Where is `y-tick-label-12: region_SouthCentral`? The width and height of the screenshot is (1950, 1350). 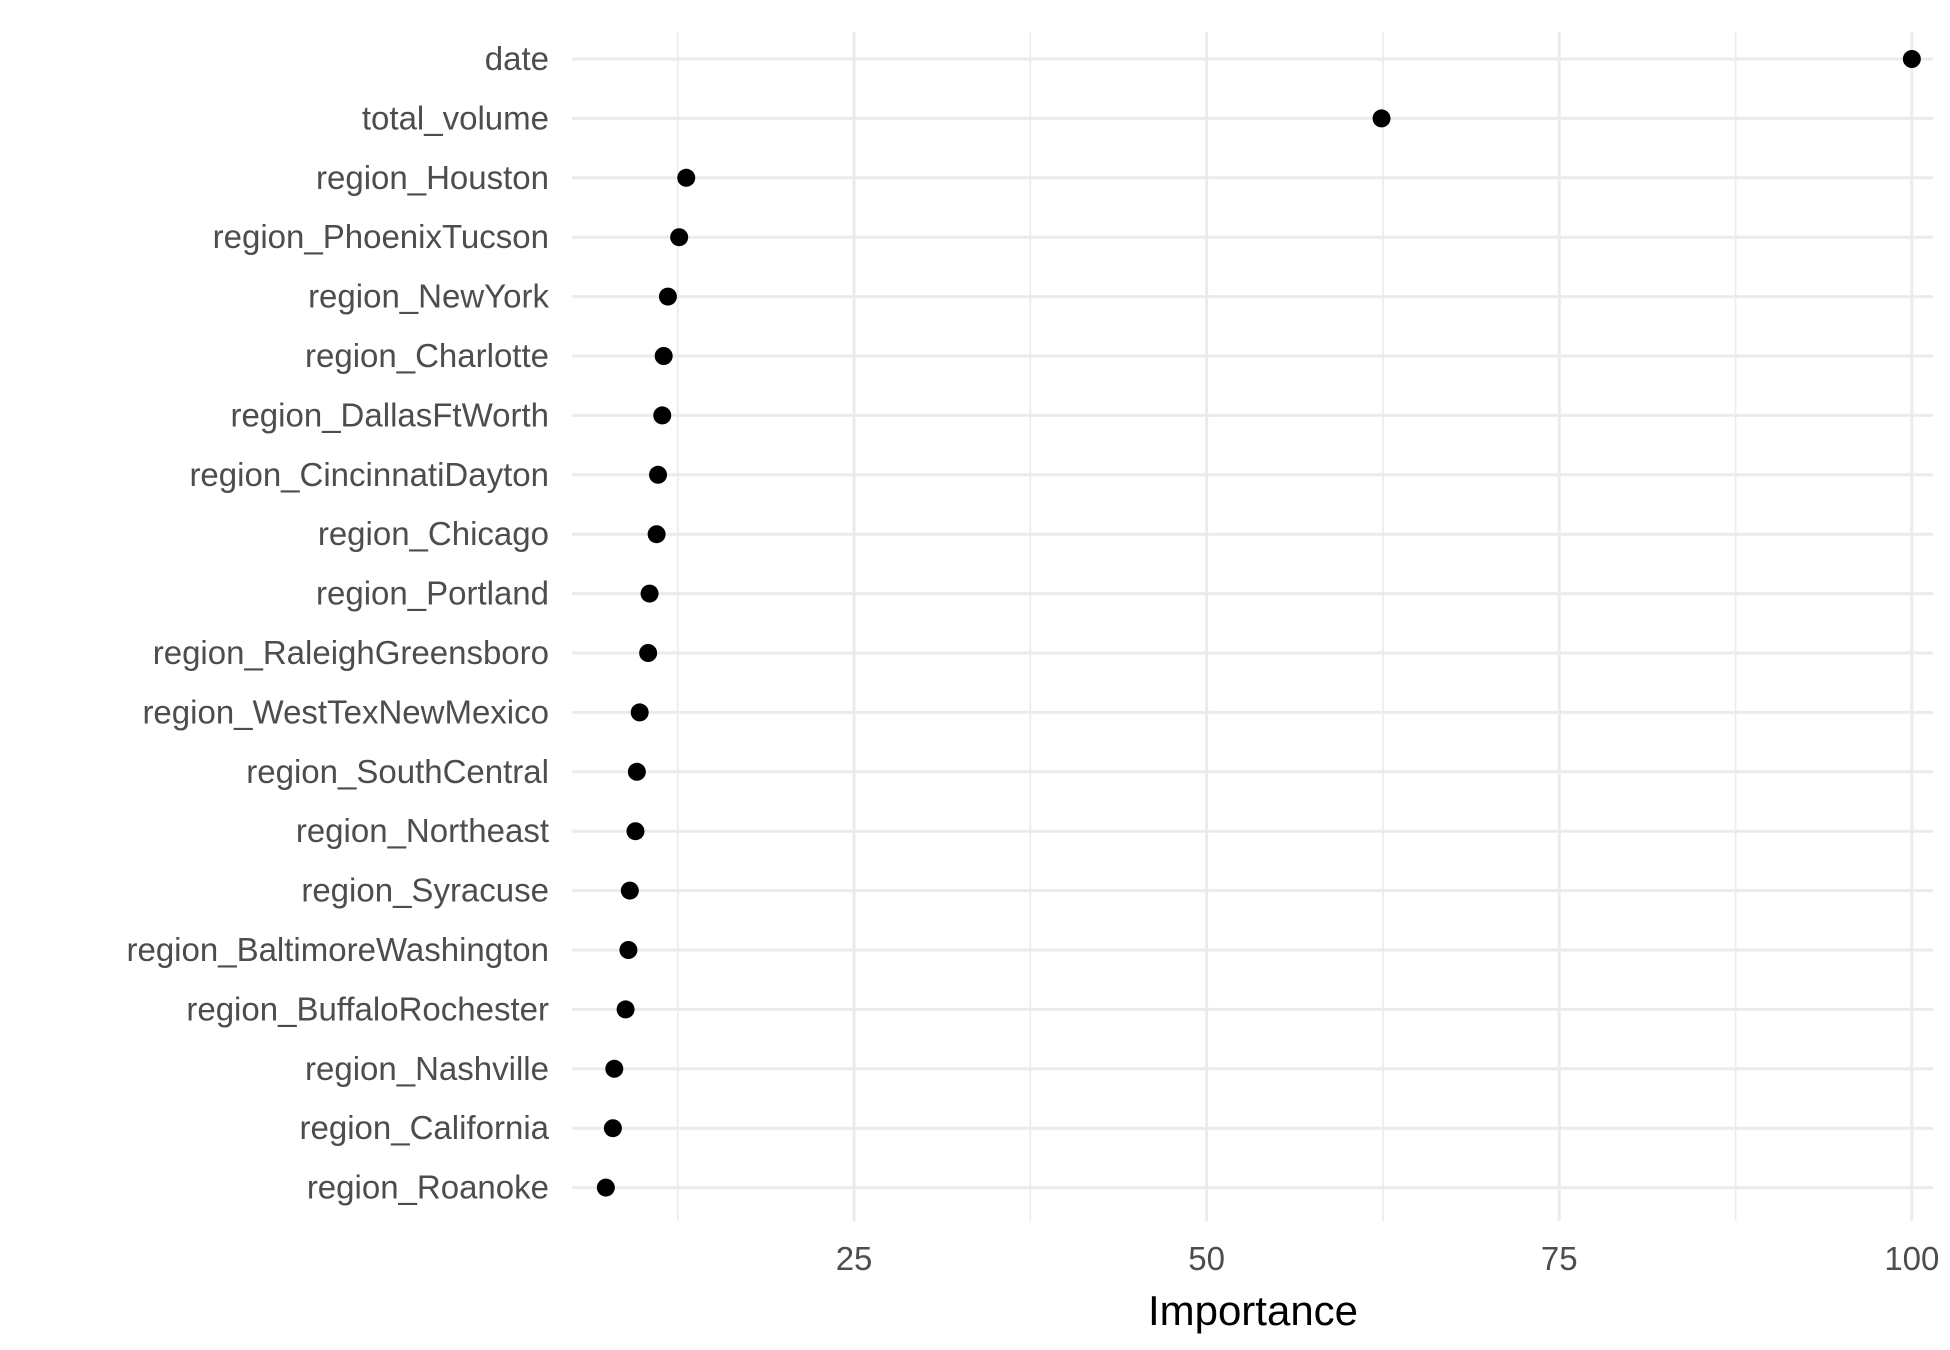 y-tick-label-12: region_SouthCentral is located at coordinates (397, 771).